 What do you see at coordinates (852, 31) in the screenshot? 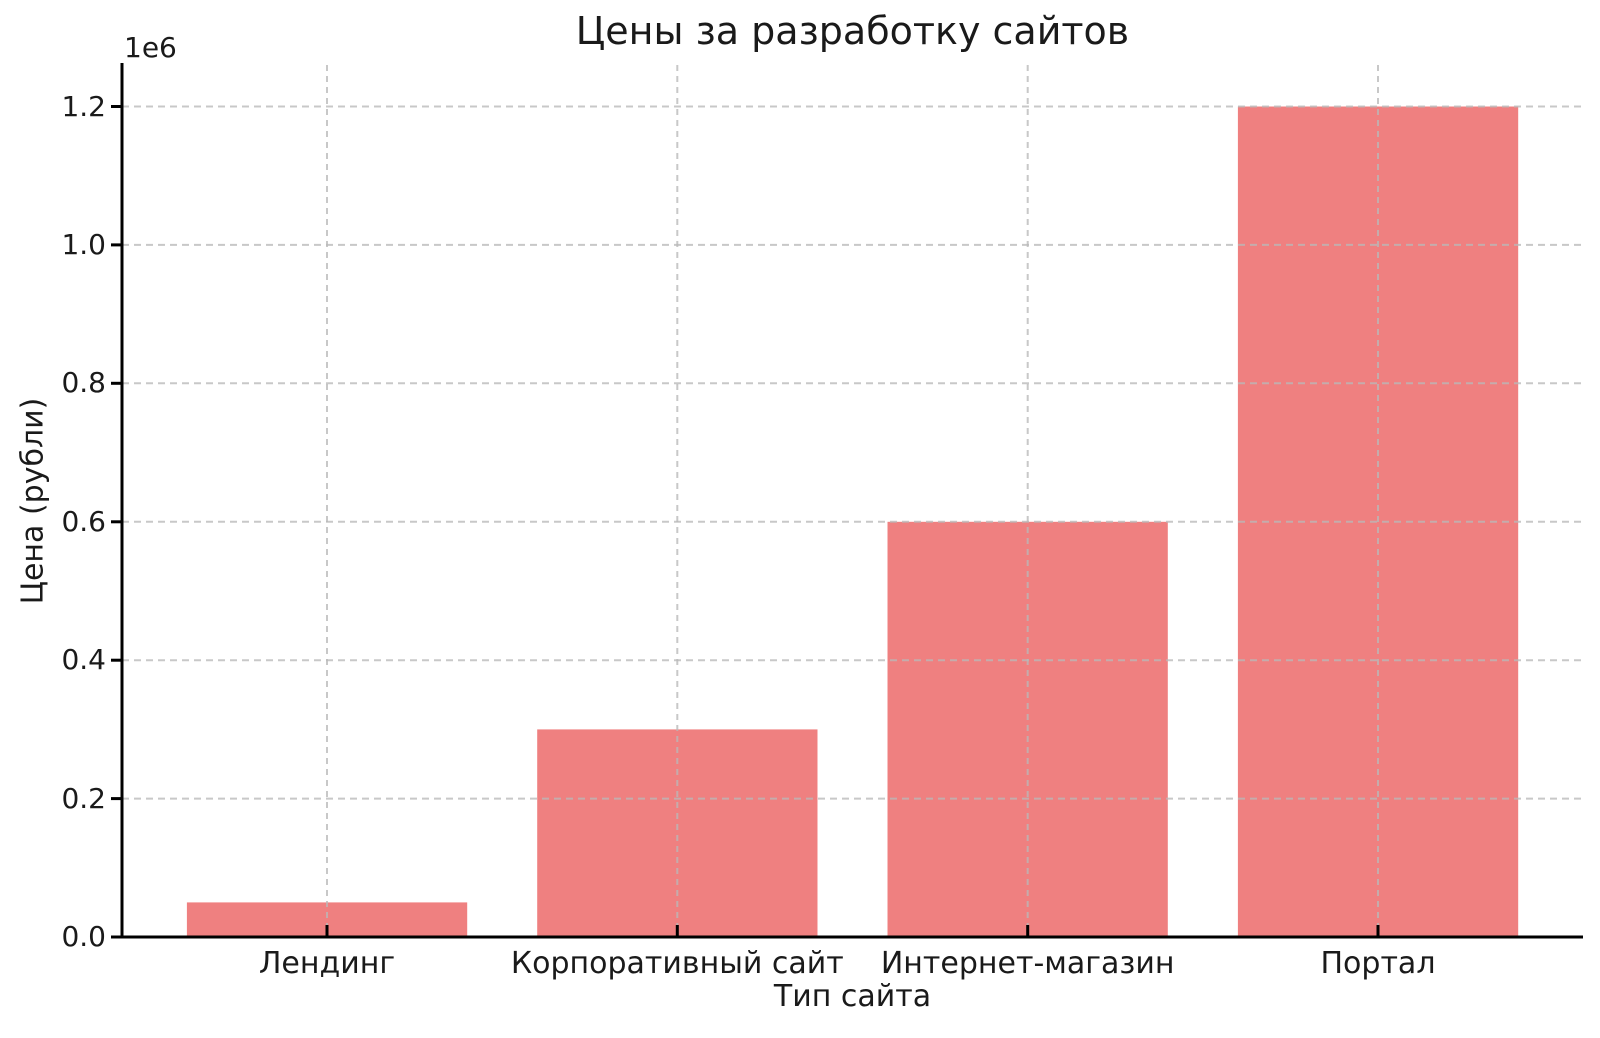
I see `chart-title: Цены за разработку сайтов` at bounding box center [852, 31].